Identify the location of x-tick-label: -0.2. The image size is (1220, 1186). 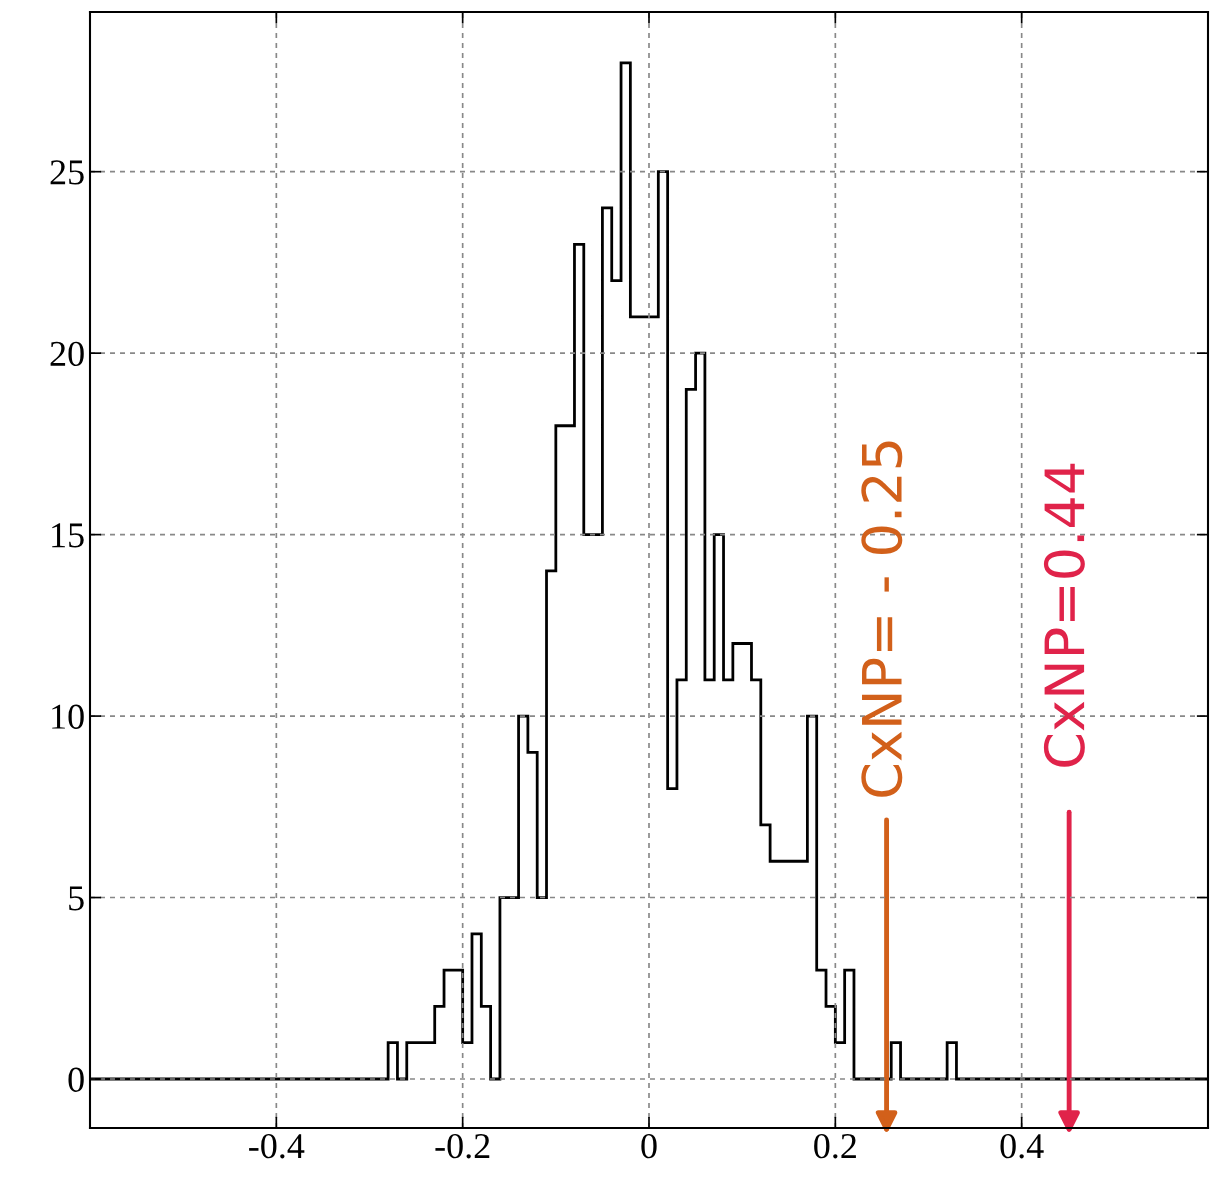
(462, 1146).